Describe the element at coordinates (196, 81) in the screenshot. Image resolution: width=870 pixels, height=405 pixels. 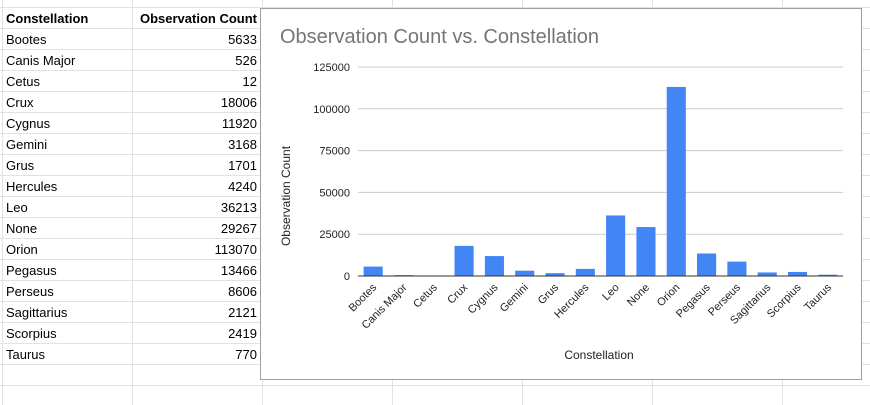
I see `count-cell: 12` at that location.